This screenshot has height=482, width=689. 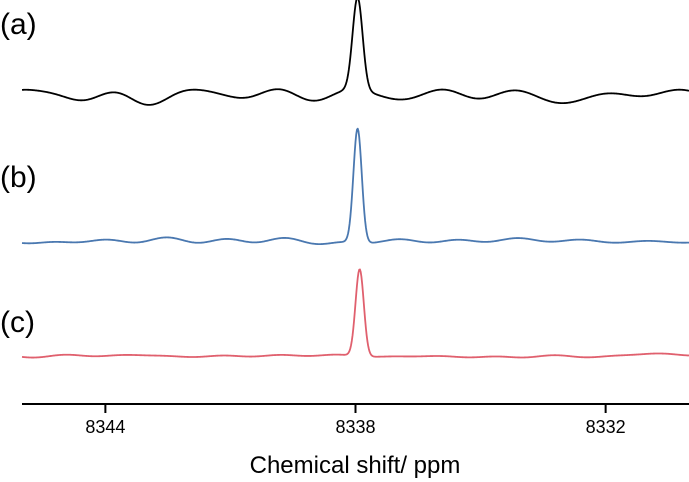 I want to click on panel-label-a: (a), so click(x=18, y=24).